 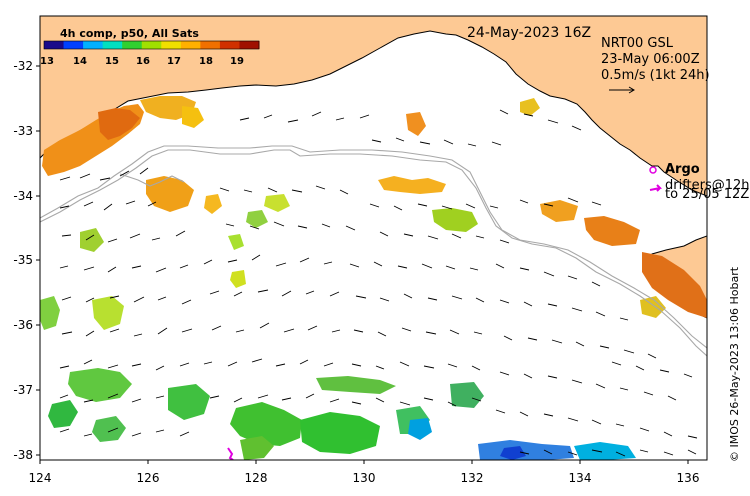 What do you see at coordinates (23, 66) in the screenshot?
I see `lat-tick-label: -32` at bounding box center [23, 66].